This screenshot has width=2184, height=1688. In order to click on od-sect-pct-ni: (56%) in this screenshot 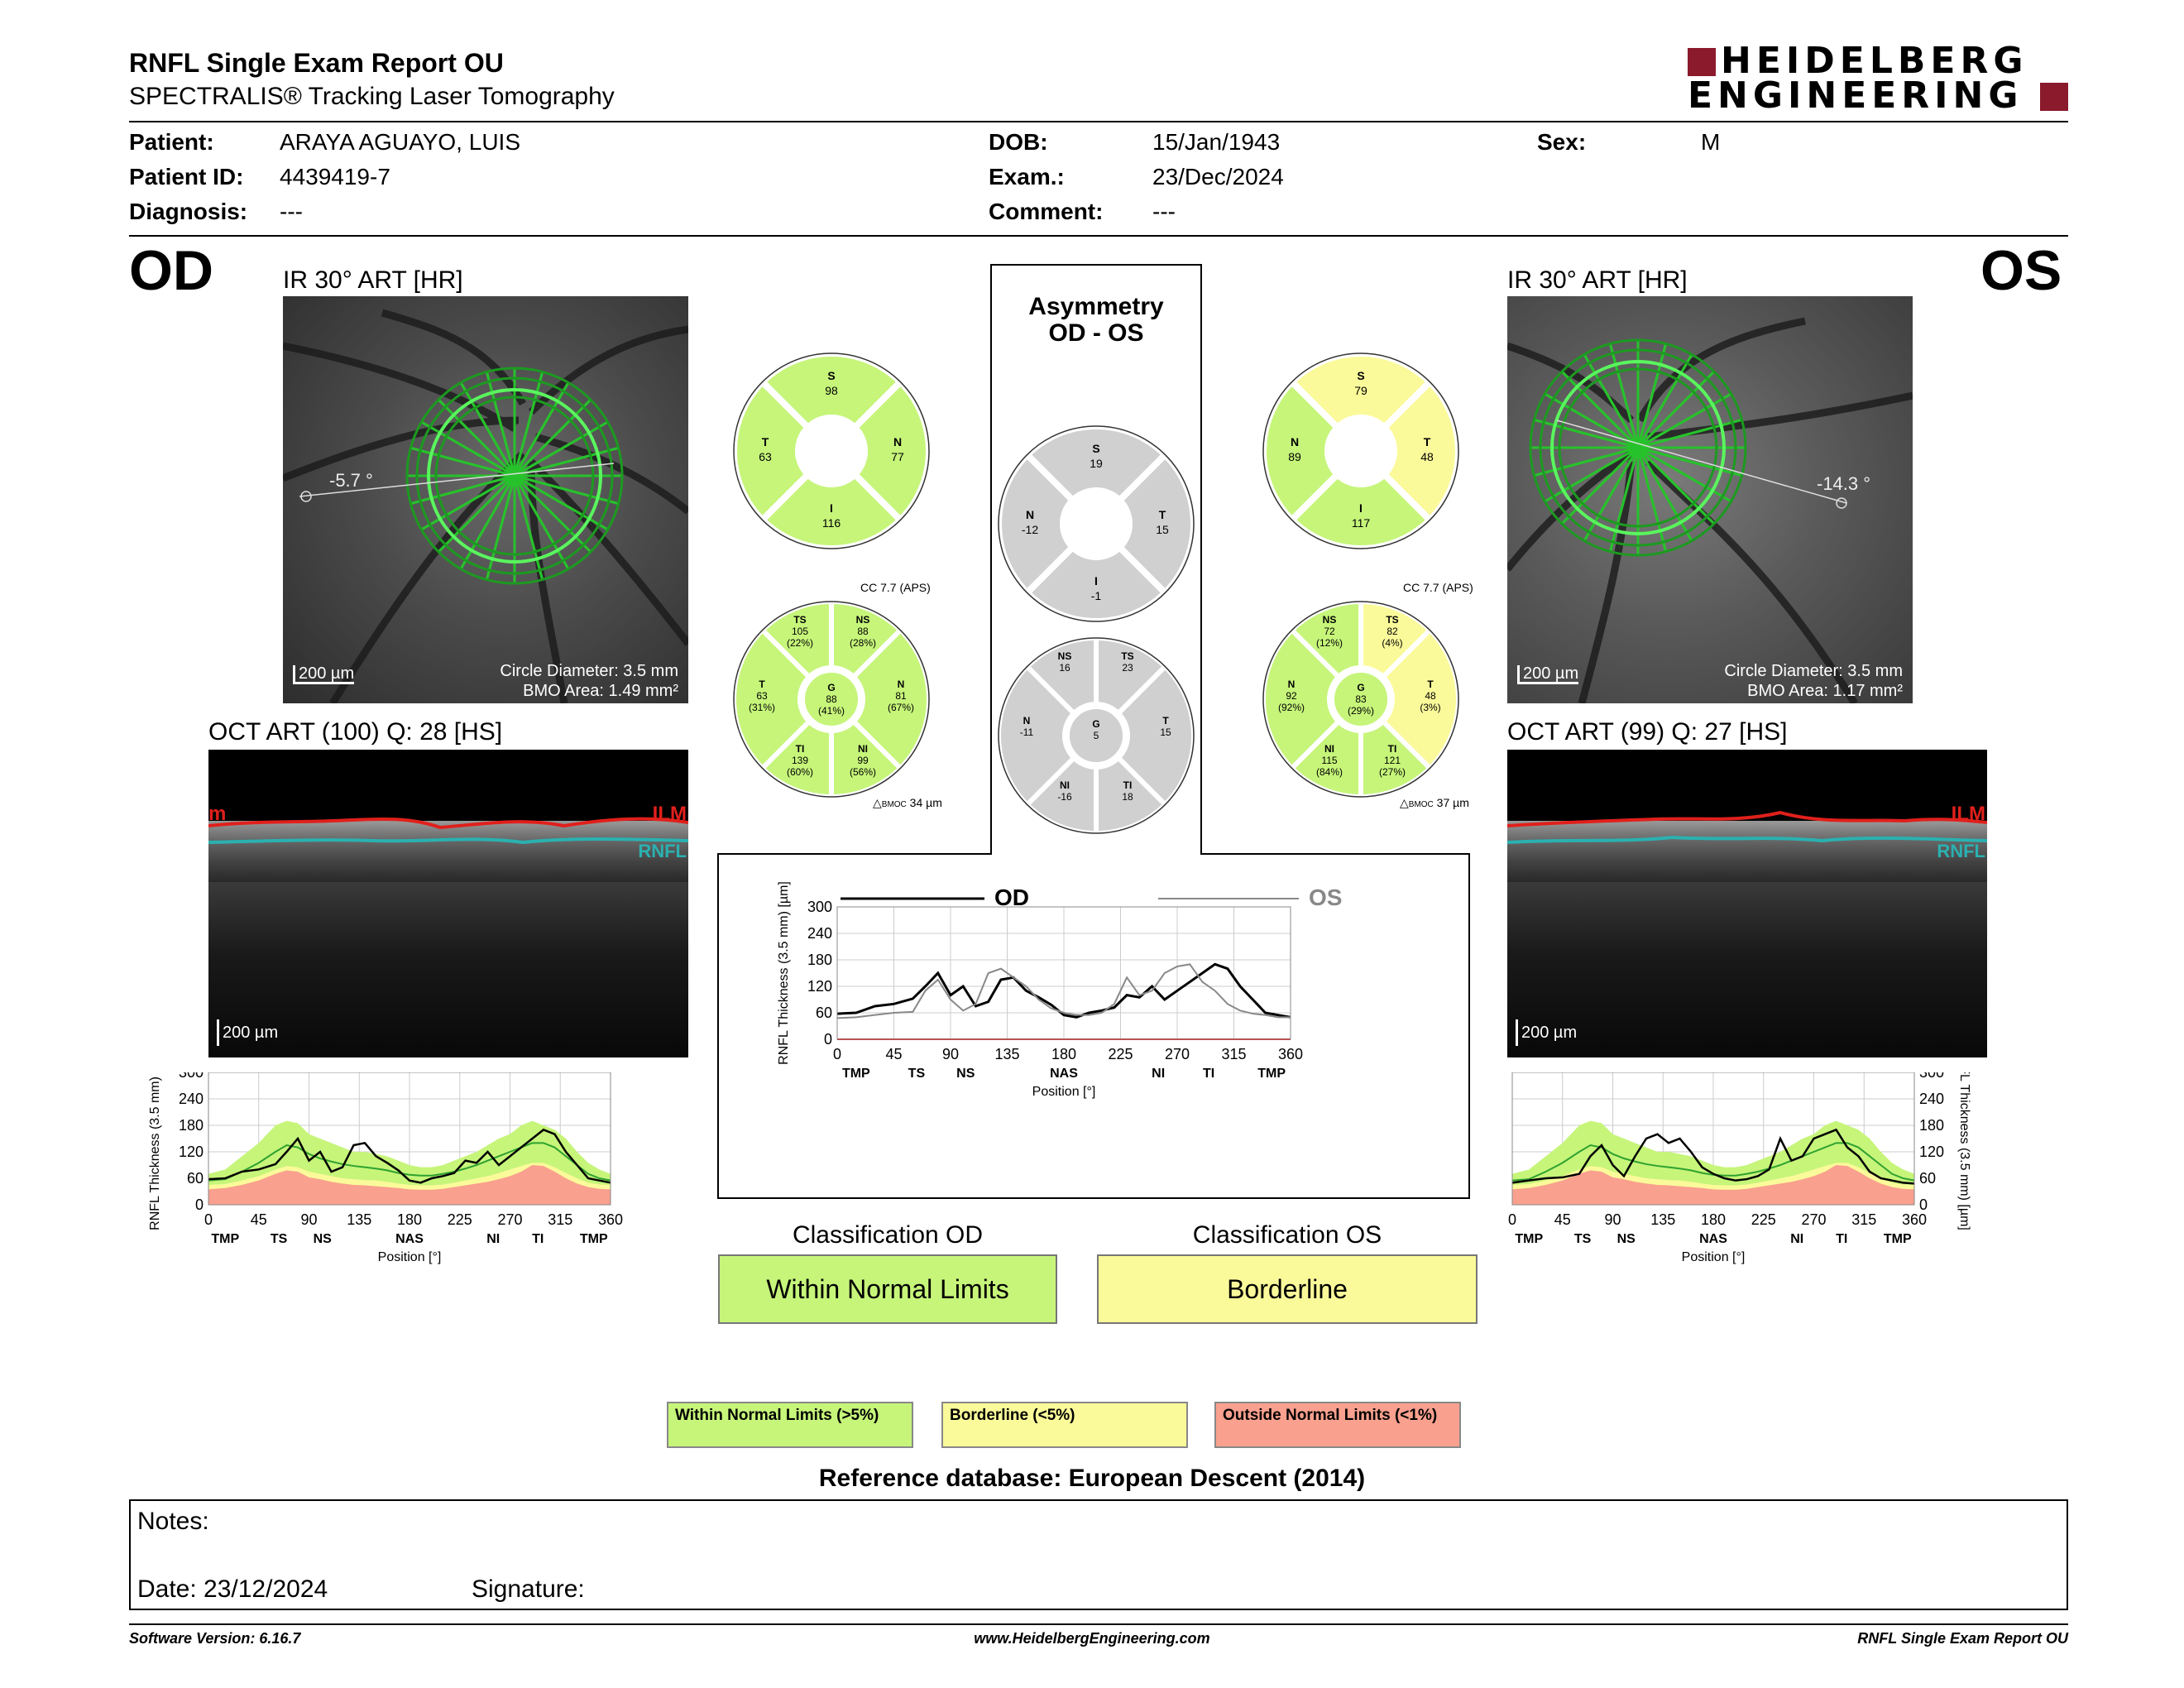, I will do `click(863, 772)`.